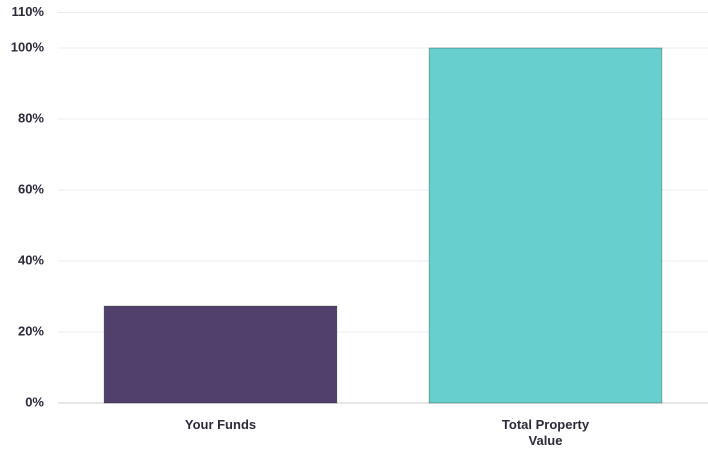  Describe the element at coordinates (220, 354) in the screenshot. I see `bar` at that location.